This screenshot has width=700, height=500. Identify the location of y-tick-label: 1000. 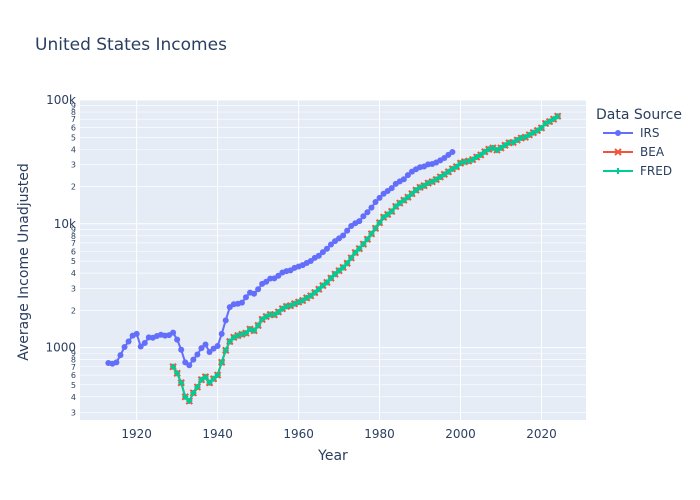
(60, 348).